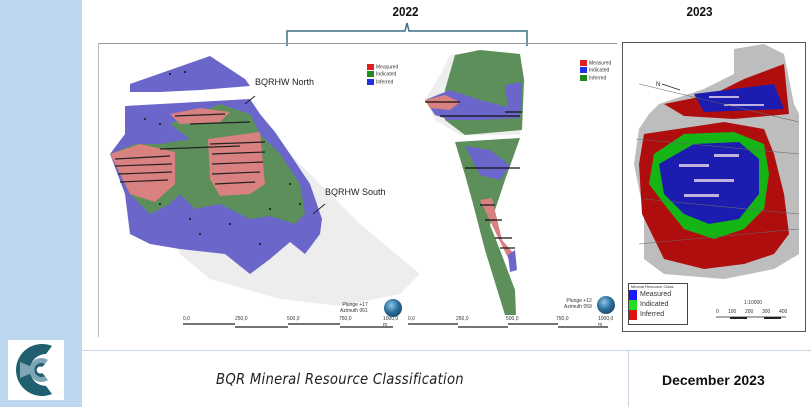 This screenshot has height=408, width=811. Describe the element at coordinates (285, 82) in the screenshot. I see `label-bqrhw-north: BQRHW North` at that location.